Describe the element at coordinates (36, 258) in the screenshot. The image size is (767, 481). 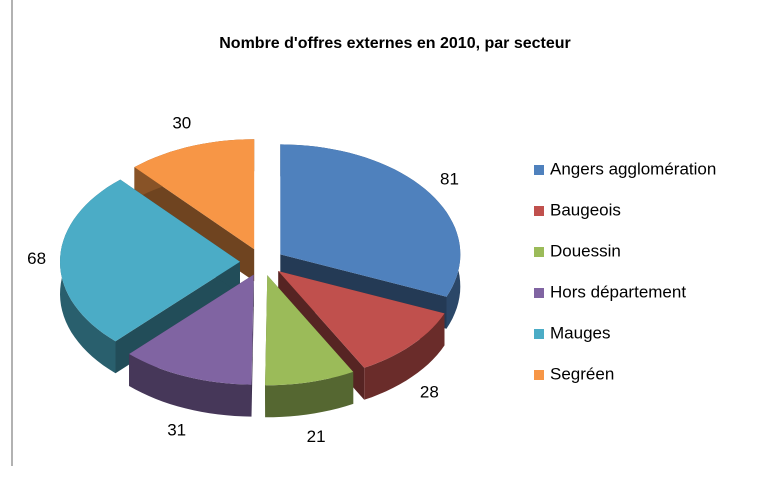
I see `data-label: 68` at that location.